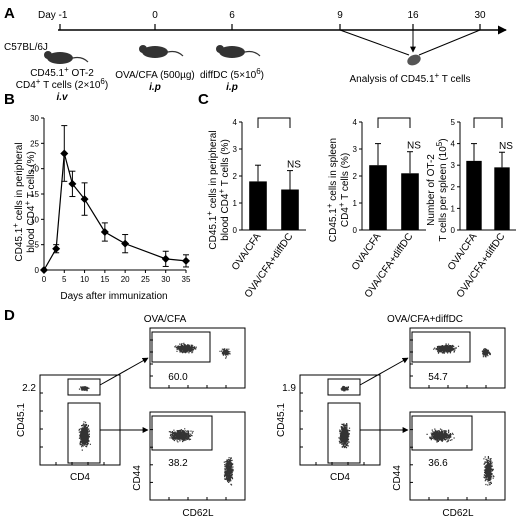 Image resolution: width=520 pixels, height=527 pixels. What do you see at coordinates (438, 377) in the screenshot?
I see `gate-percentage: 54.7` at bounding box center [438, 377].